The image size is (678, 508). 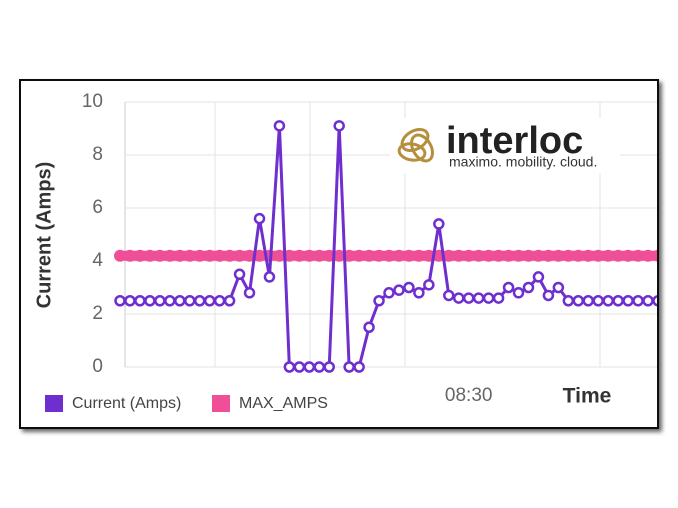 What do you see at coordinates (283, 403) in the screenshot?
I see `legend-label: MAX_AMPS` at bounding box center [283, 403].